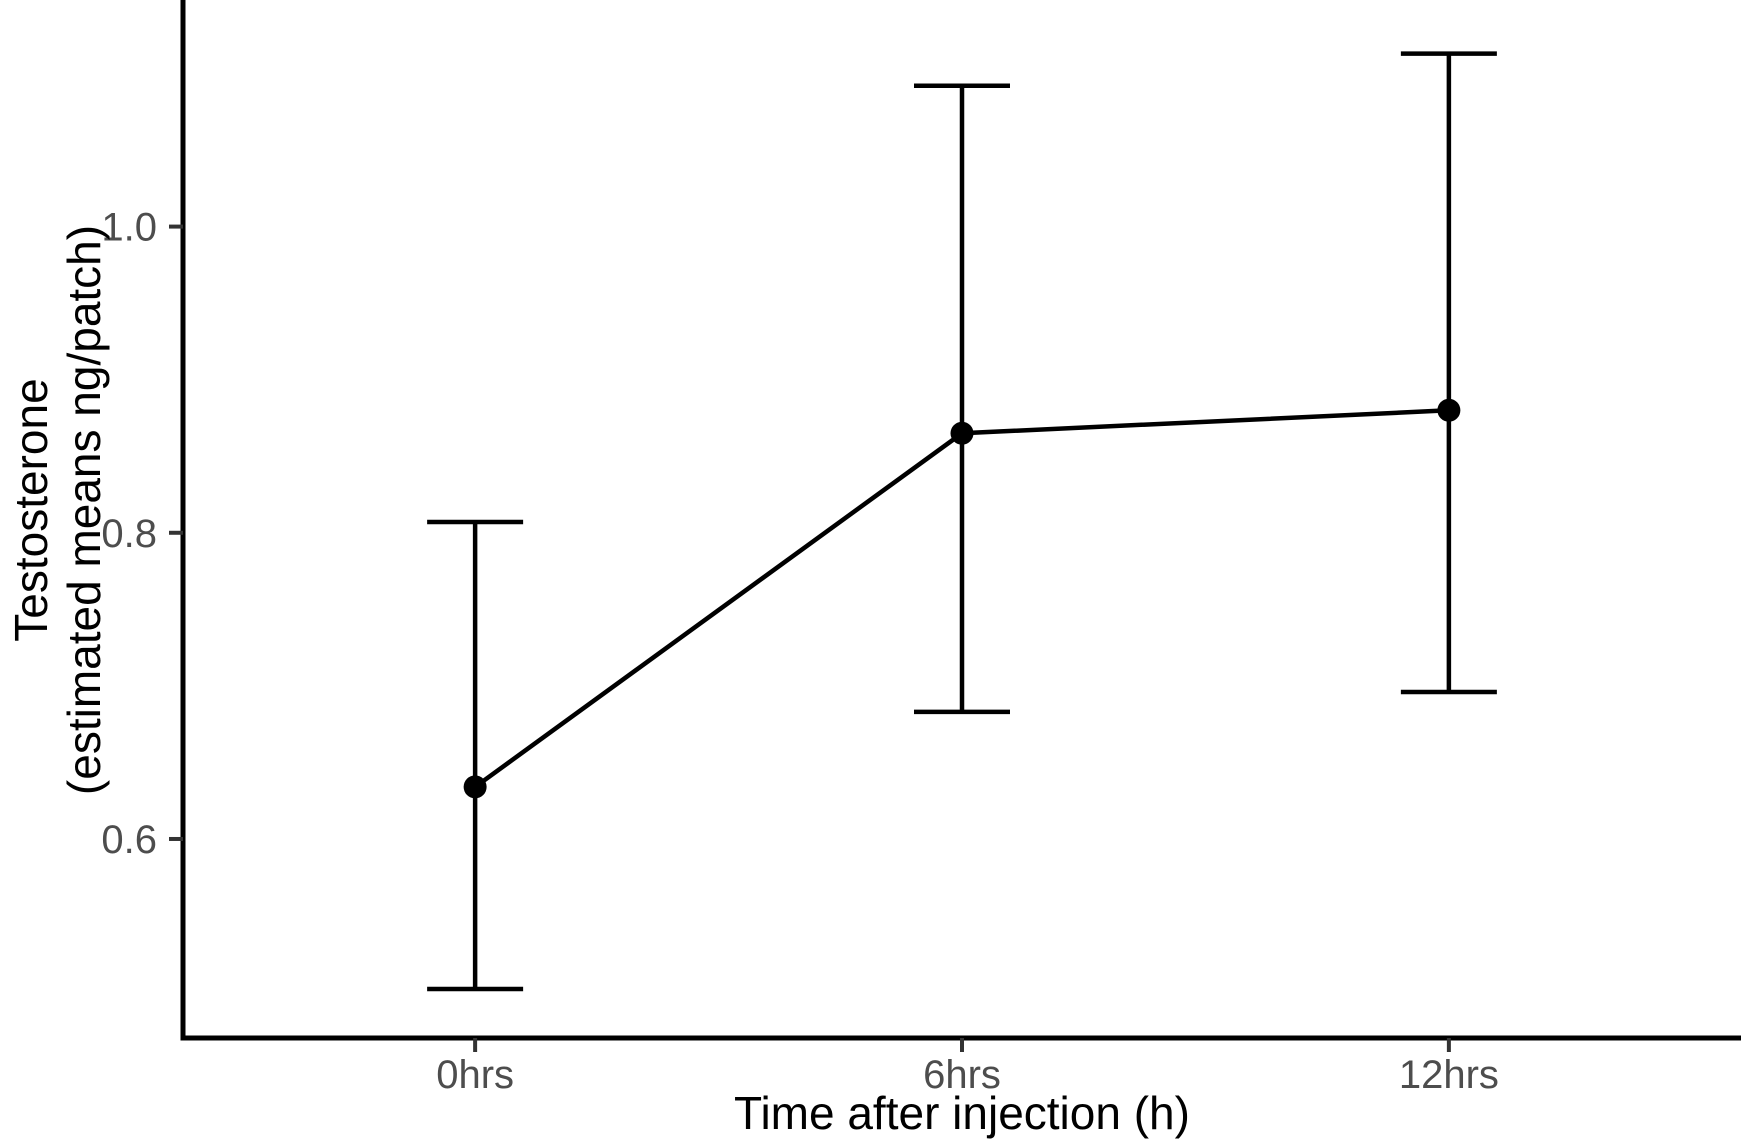 This screenshot has width=1741, height=1148. Describe the element at coordinates (129, 228) in the screenshot. I see `y-tick-label: 1.0` at that location.